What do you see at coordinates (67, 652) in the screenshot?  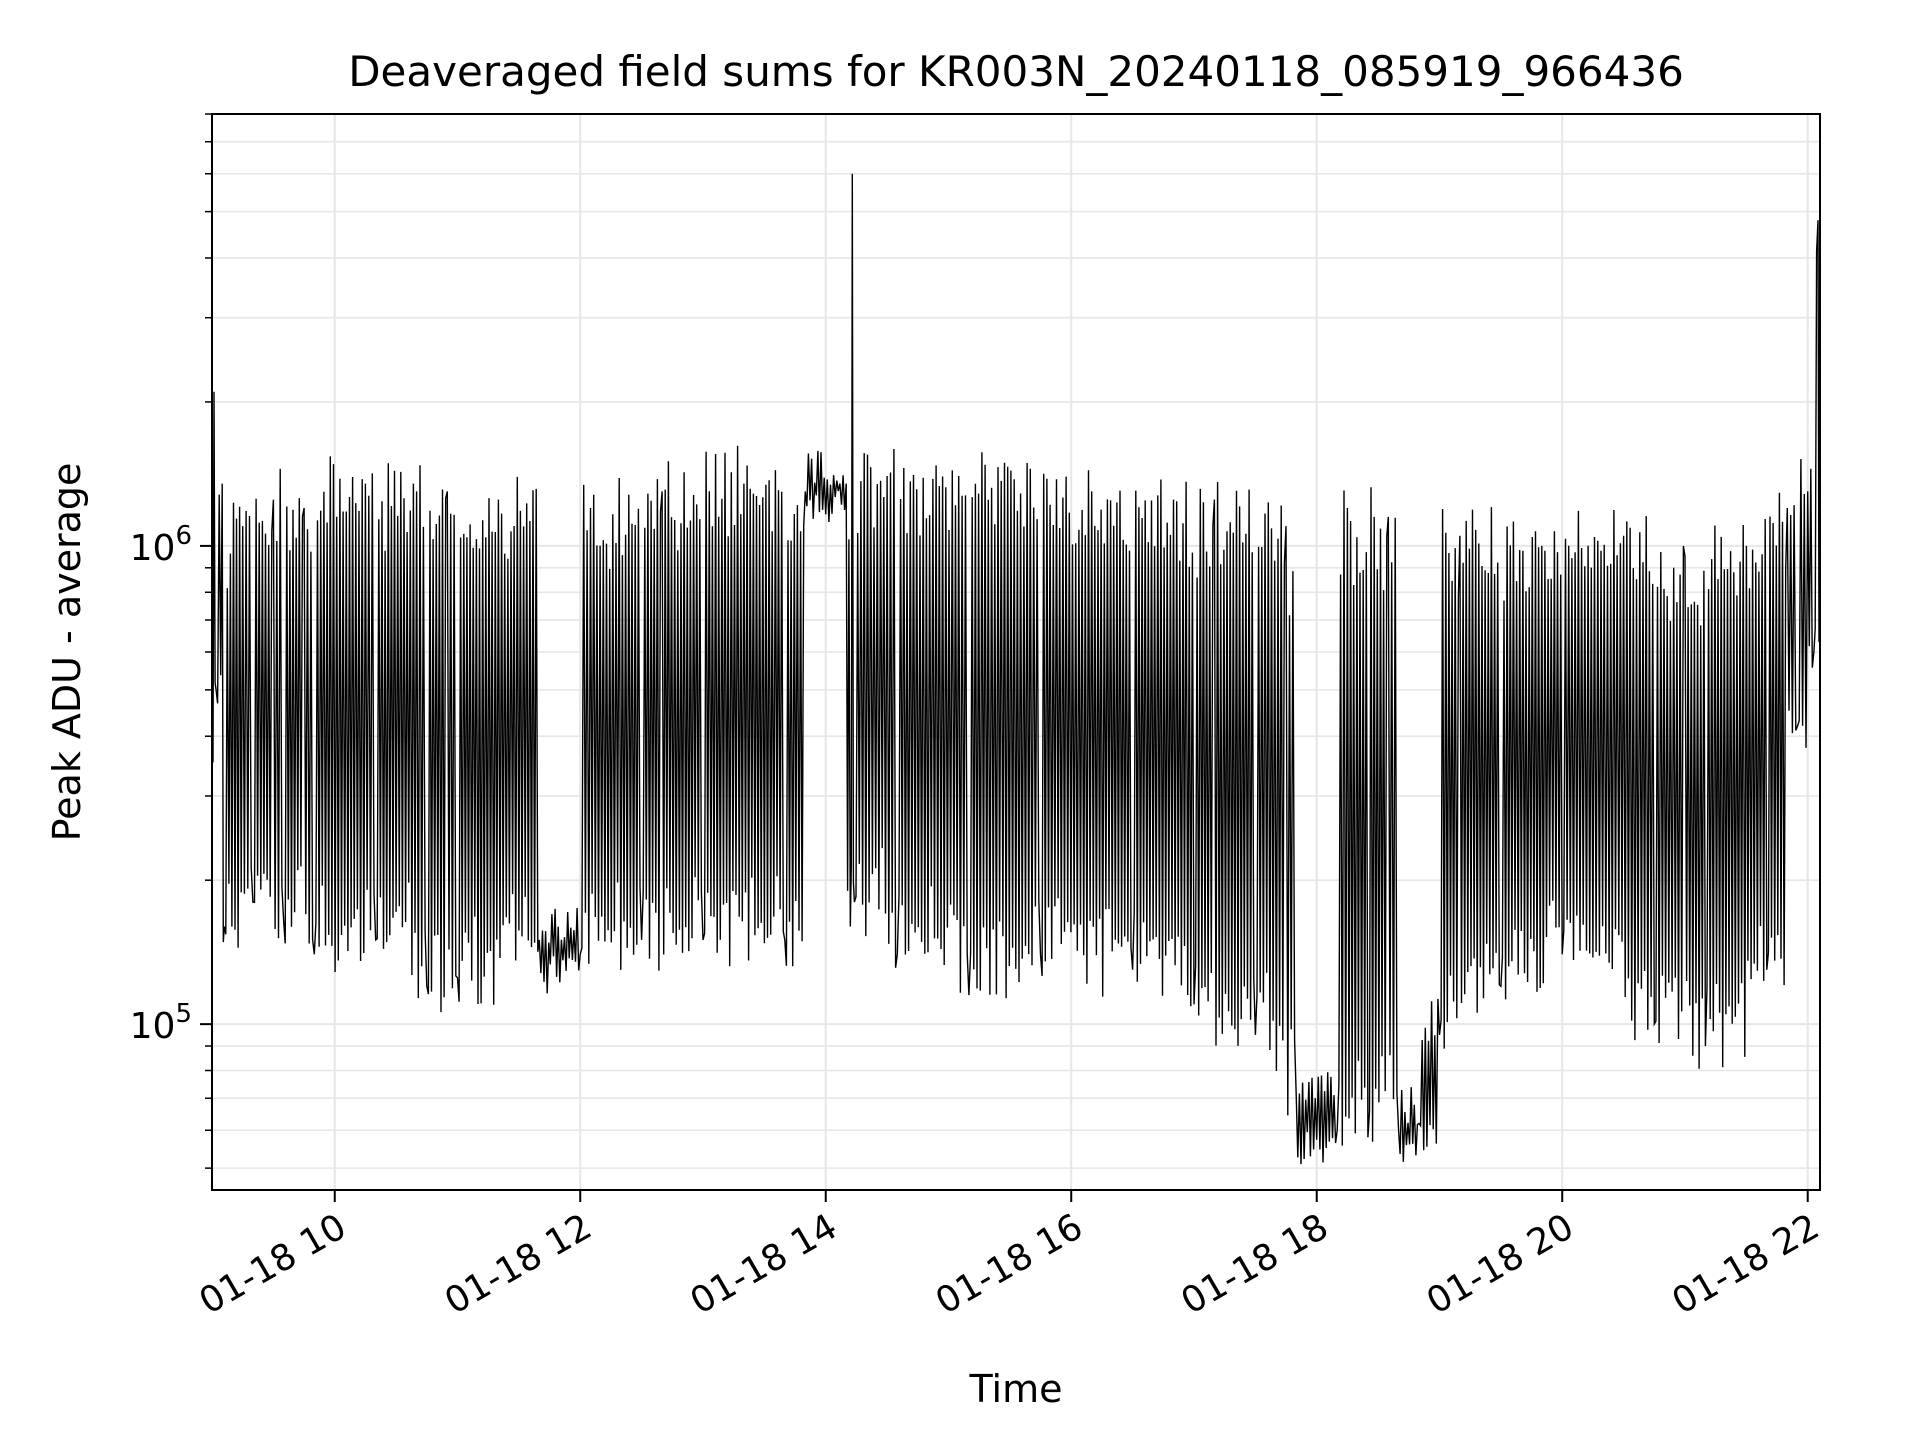 I see `y-axis-label: Peak ADU - average` at bounding box center [67, 652].